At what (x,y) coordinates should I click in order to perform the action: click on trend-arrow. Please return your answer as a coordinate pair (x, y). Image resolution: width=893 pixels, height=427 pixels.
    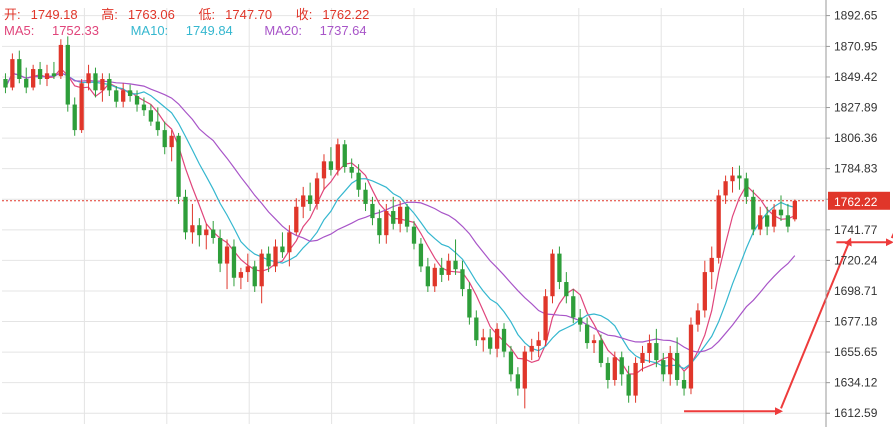
    Looking at the image, I should click on (816, 323).